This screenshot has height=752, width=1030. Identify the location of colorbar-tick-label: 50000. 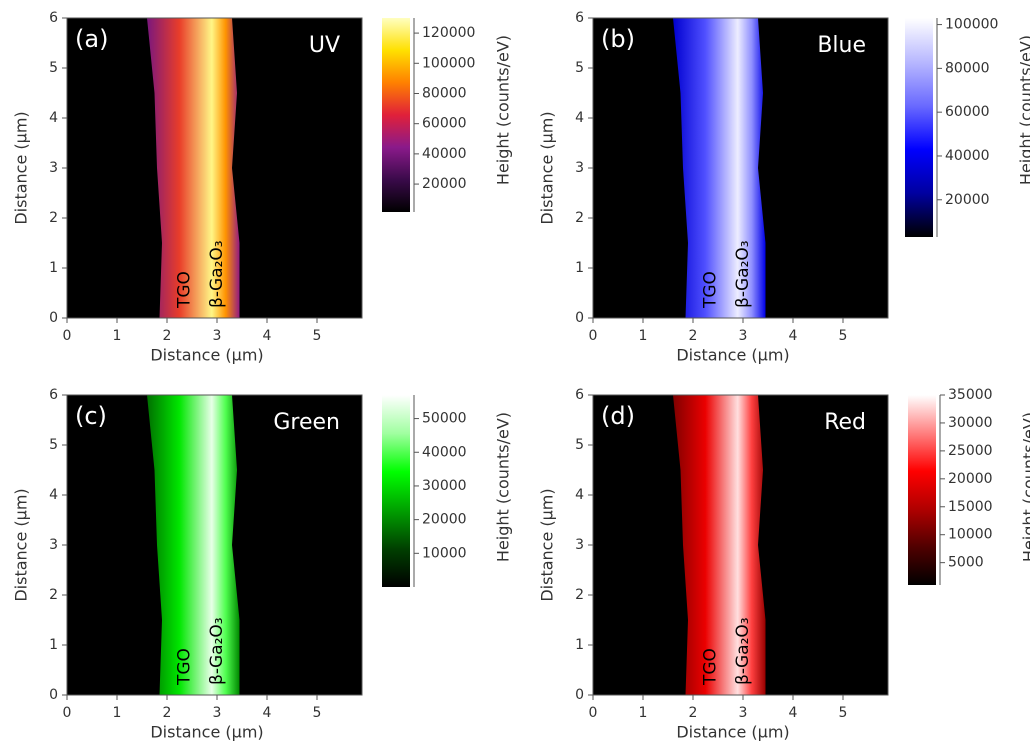
(444, 419).